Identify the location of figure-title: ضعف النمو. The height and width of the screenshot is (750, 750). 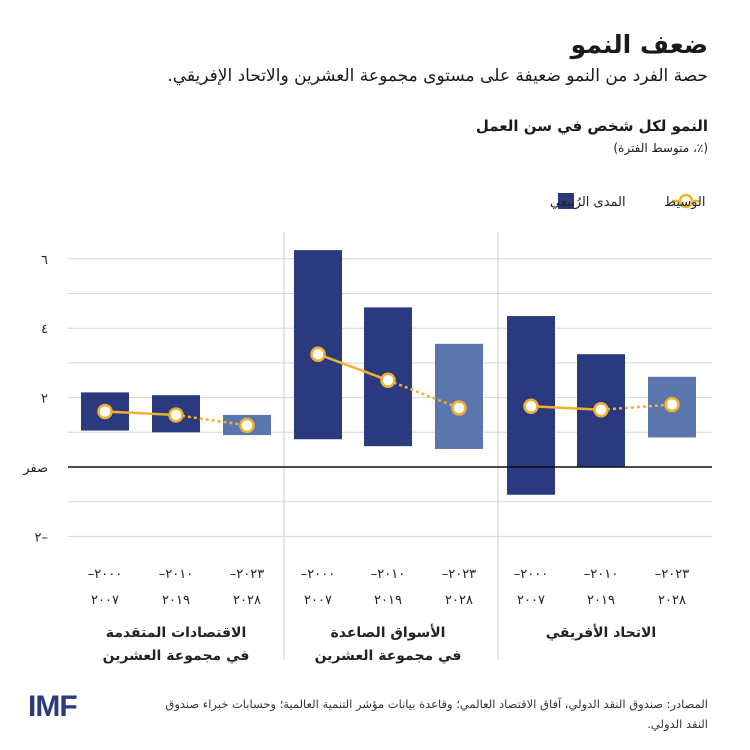
(639, 44).